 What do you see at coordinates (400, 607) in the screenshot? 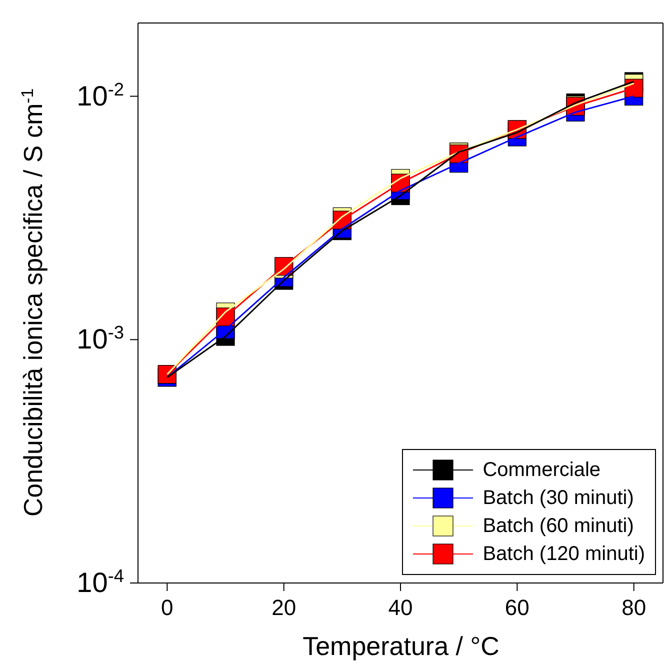
I see `x-tick-label: 40` at bounding box center [400, 607].